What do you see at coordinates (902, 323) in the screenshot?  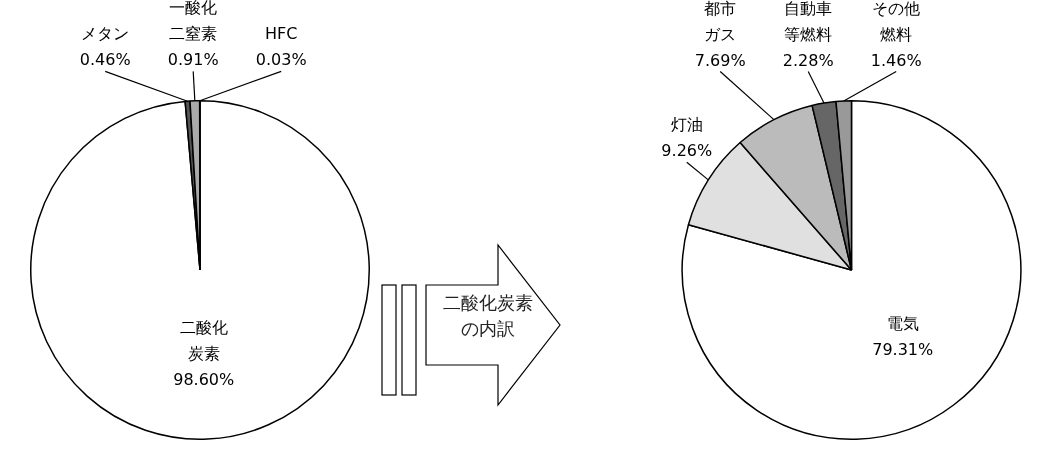 I see `slice-label: 電気` at bounding box center [902, 323].